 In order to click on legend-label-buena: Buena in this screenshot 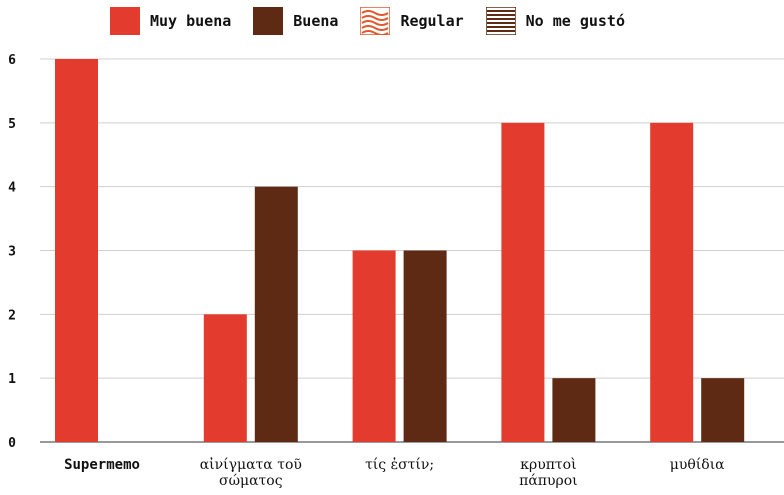, I will do `click(316, 21)`.